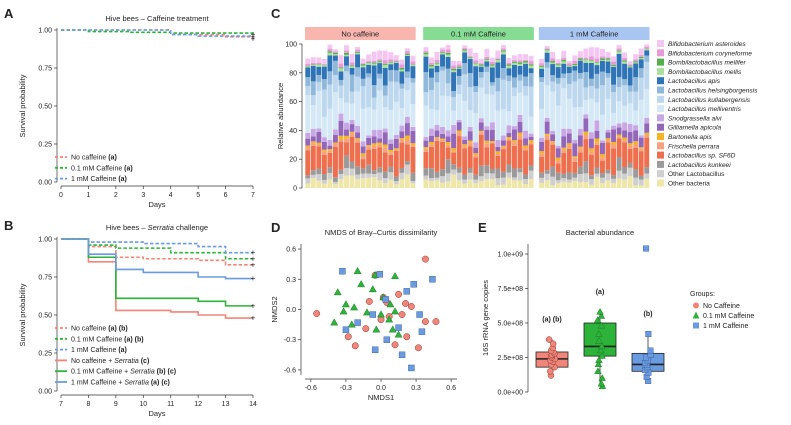 The image size is (791, 425). What do you see at coordinates (713, 91) in the screenshot?
I see `legend-entry: Lactobacillus helsingborgensis` at bounding box center [713, 91].